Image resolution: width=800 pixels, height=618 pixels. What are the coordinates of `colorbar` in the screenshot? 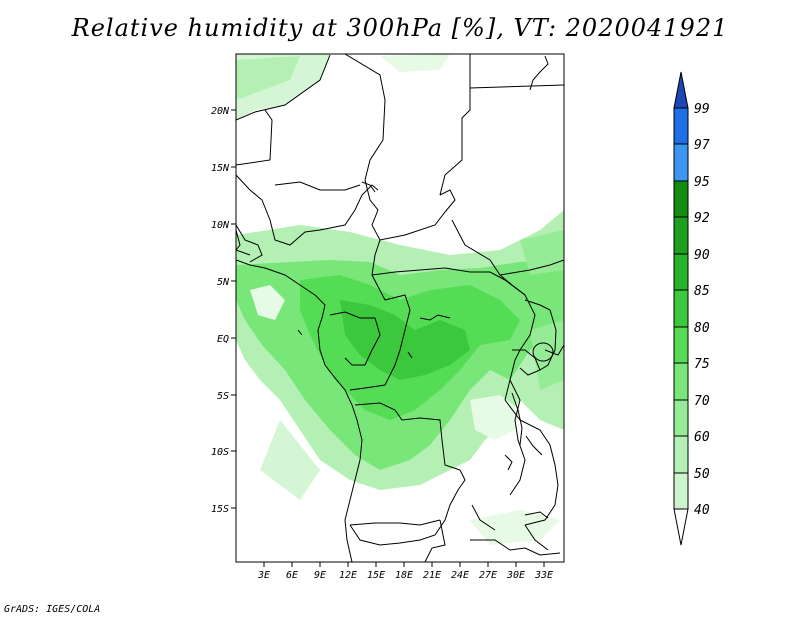 It's located at (681, 308).